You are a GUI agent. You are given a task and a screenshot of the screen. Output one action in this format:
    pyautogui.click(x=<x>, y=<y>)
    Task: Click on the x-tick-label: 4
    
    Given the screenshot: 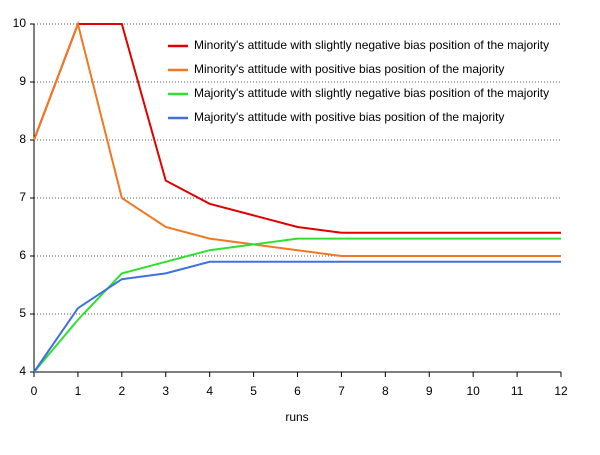 What is the action you would take?
    pyautogui.click(x=209, y=391)
    